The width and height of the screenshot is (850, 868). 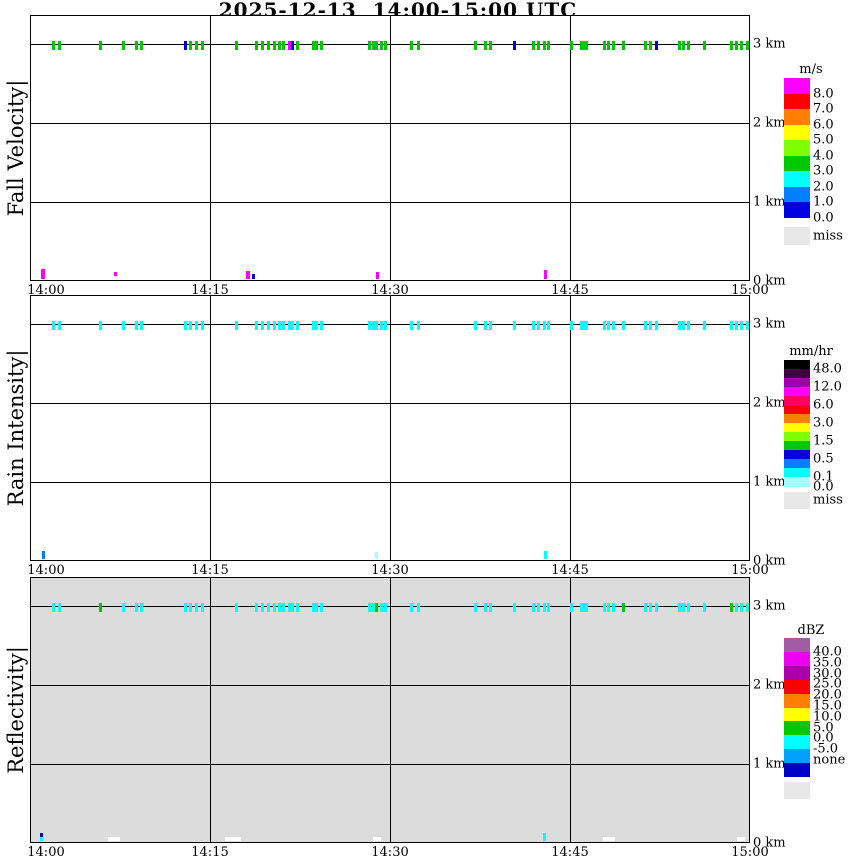 What do you see at coordinates (823, 728) in the screenshot?
I see `colorbar-label: 5.0` at bounding box center [823, 728].